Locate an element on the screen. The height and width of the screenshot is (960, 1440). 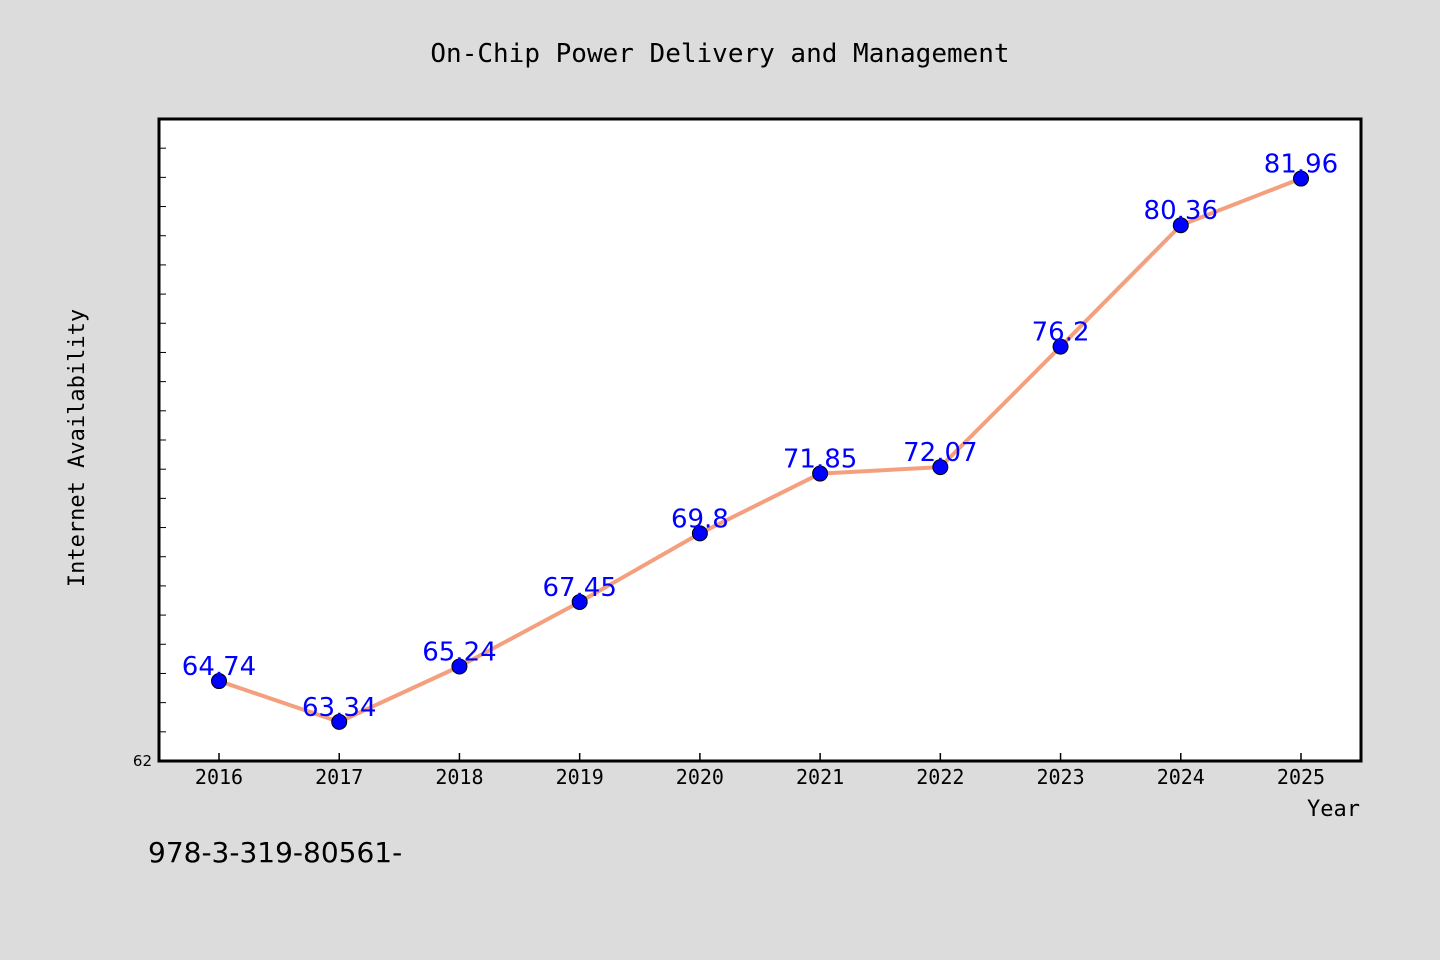
x-tick-label-2020: 2020 is located at coordinates (700, 777).